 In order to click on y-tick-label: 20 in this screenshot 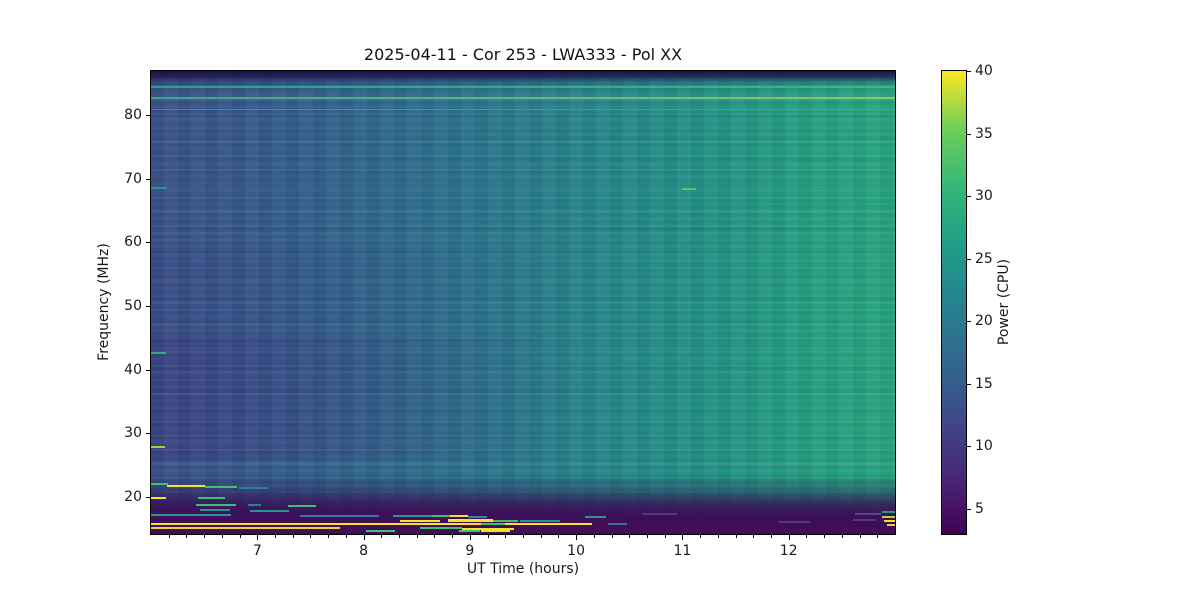, I will do `click(133, 497)`.